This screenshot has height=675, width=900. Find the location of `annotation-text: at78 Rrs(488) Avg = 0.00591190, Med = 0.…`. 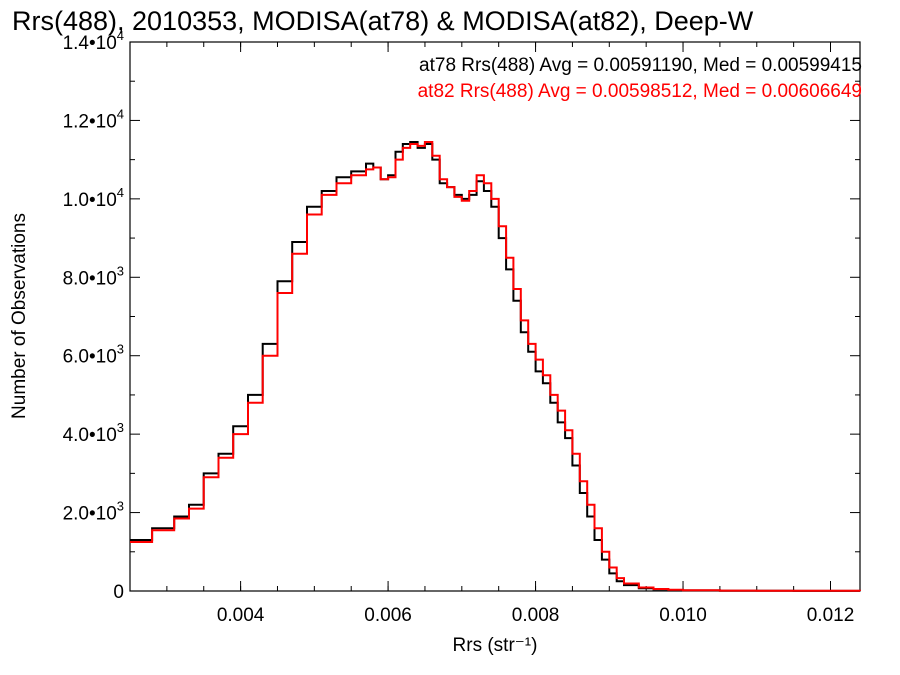

annotation-text: at78 Rrs(488) Avg = 0.00591190, Med = 0.… is located at coordinates (640, 65).